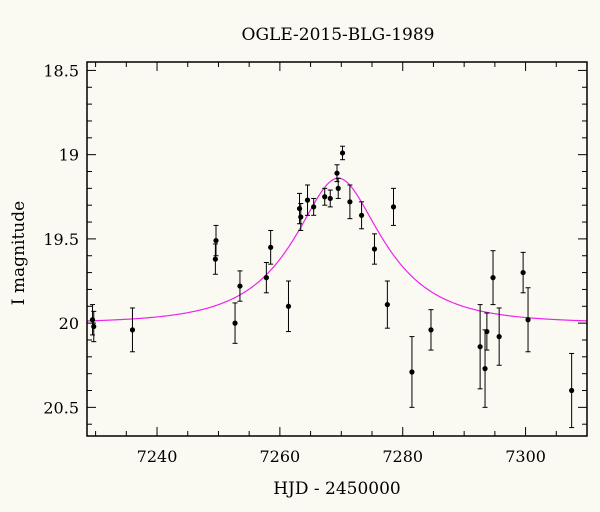  I want to click on x-tick-label: 7260, so click(280, 456).